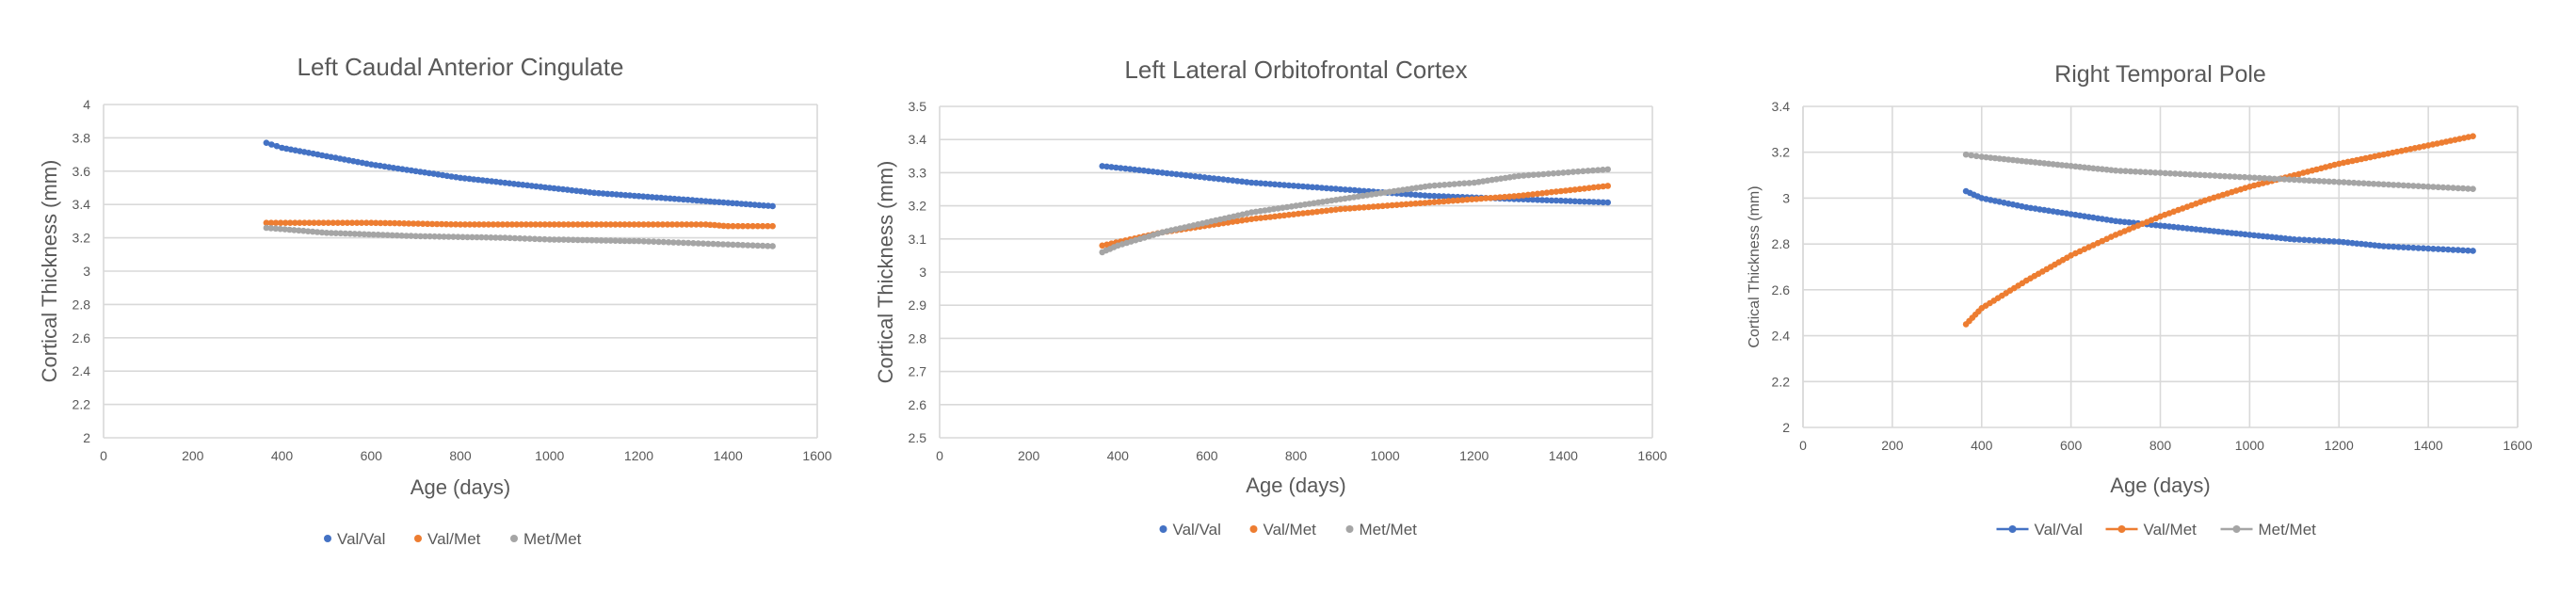 Image resolution: width=2576 pixels, height=595 pixels. I want to click on x-tick-label: 1600, so click(2517, 445).